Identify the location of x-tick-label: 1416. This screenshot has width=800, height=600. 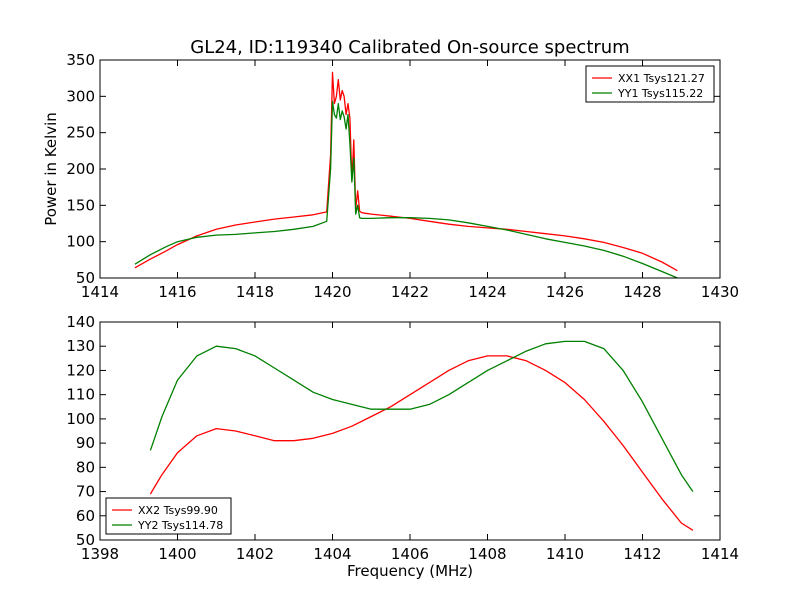
(177, 292).